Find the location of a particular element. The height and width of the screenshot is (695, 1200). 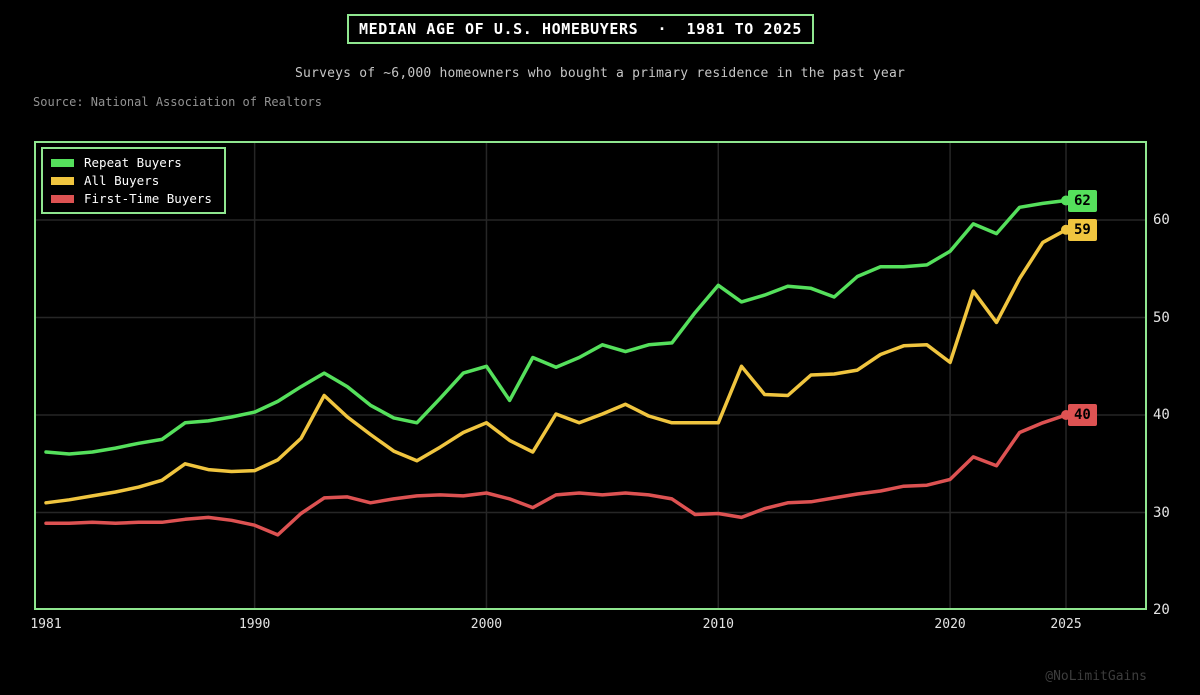

x-tick-label-1990: 1990 is located at coordinates (254, 624).